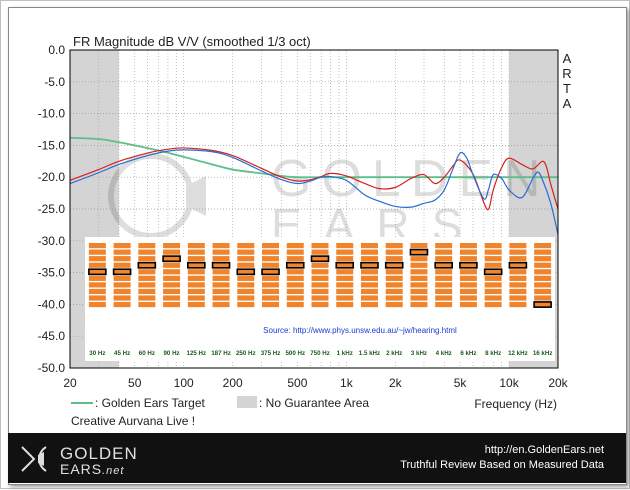  What do you see at coordinates (52, 177) in the screenshot?
I see `y-tick-label: -20.0` at bounding box center [52, 177].